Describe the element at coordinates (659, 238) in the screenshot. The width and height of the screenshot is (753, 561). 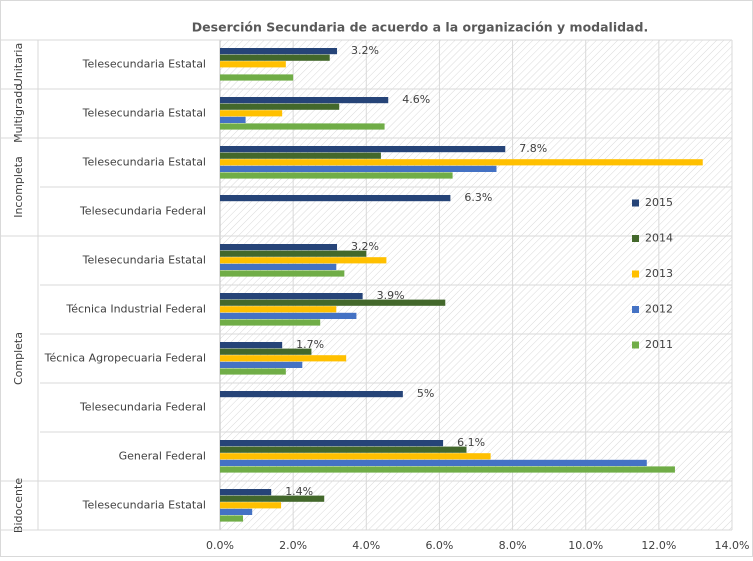
I see `legend-label: 2014` at that location.